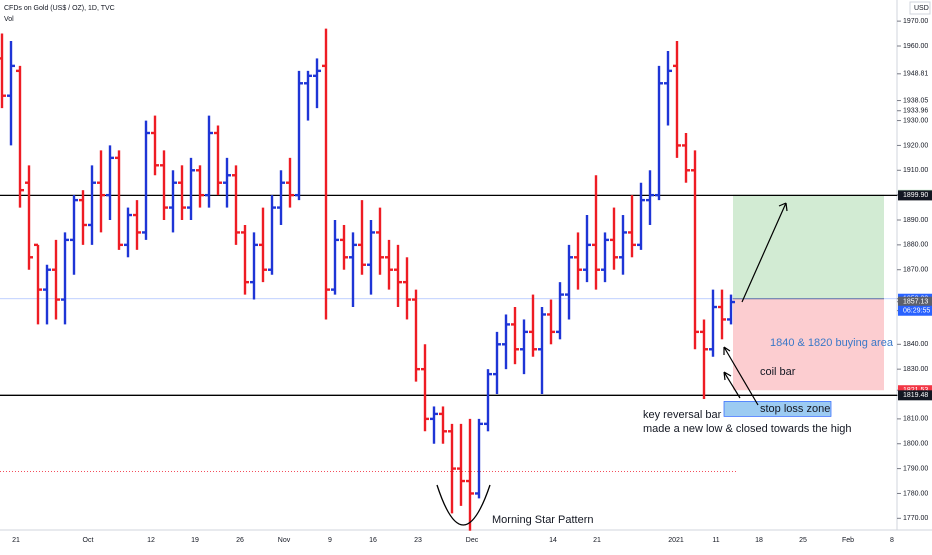  What do you see at coordinates (915, 419) in the screenshot?
I see `y-tick-label: 1810.00` at bounding box center [915, 419].